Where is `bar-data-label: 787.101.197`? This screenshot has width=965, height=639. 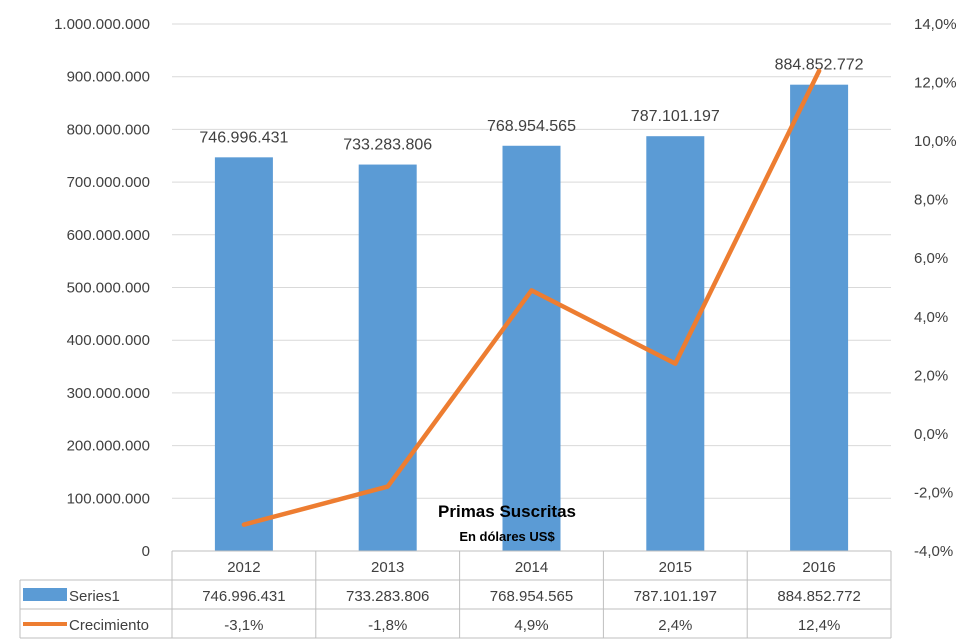 bar-data-label: 787.101.197 is located at coordinates (675, 116).